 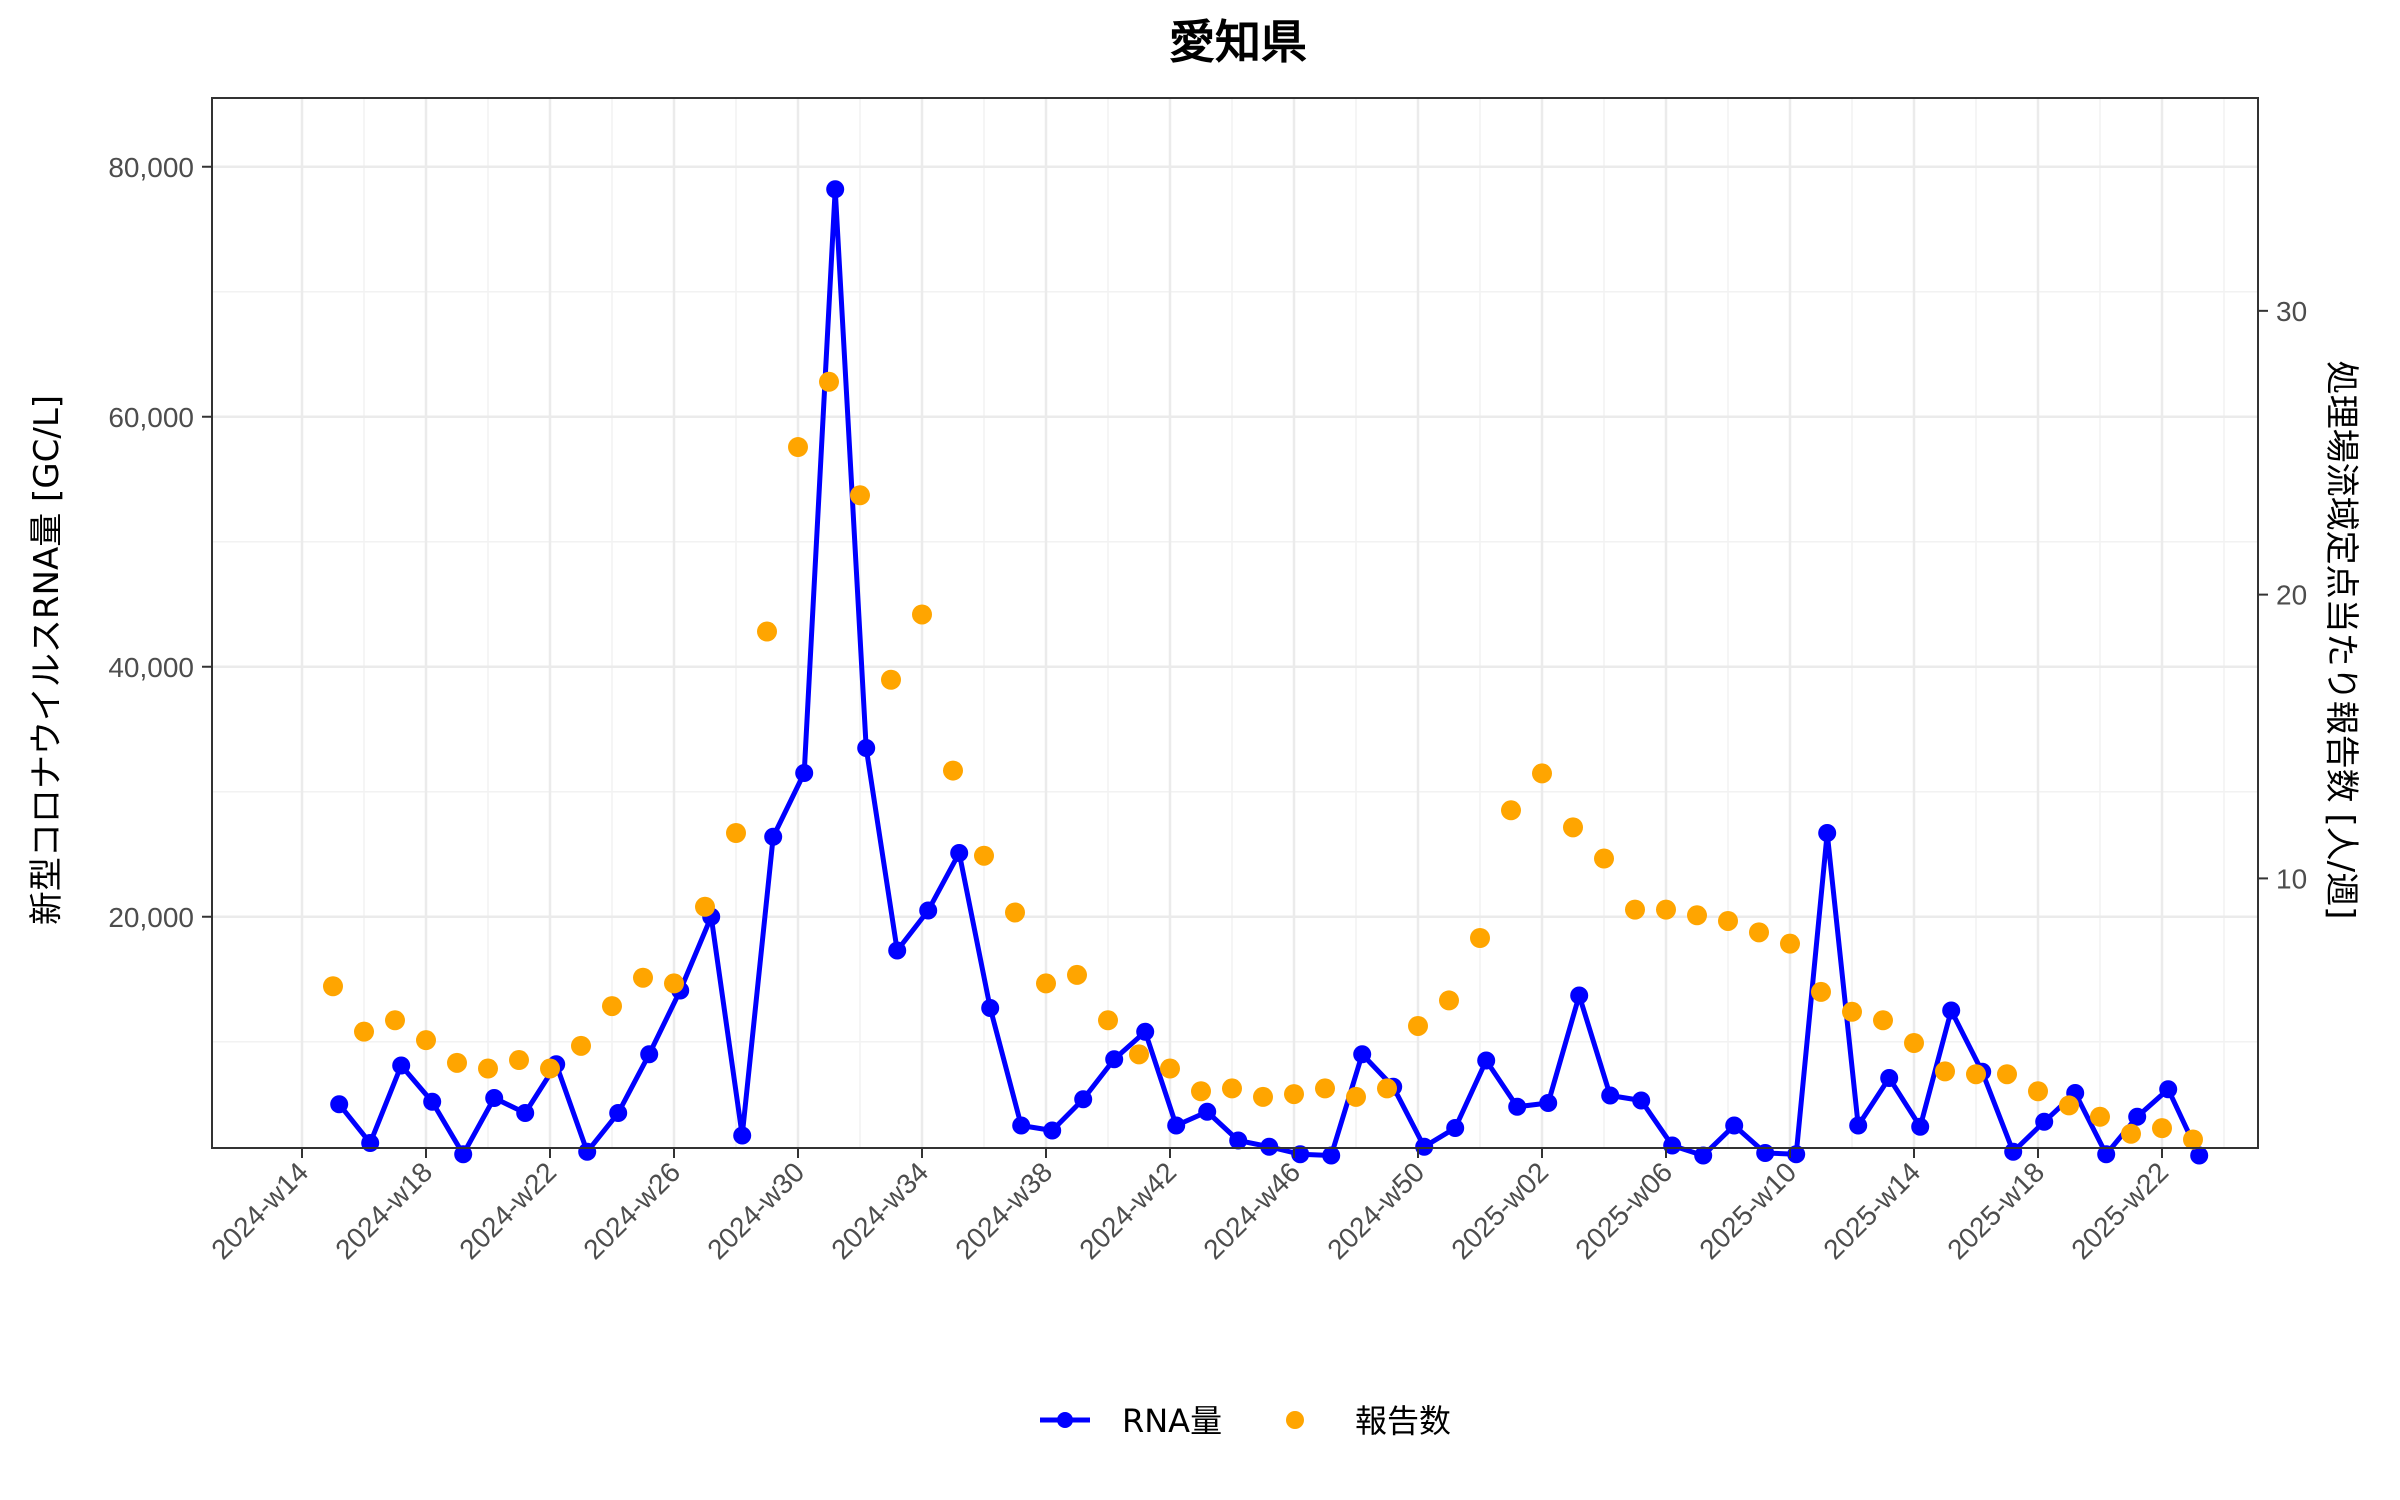 I want to click on legend-rna-label: RNA量, so click(x=1172, y=1421).